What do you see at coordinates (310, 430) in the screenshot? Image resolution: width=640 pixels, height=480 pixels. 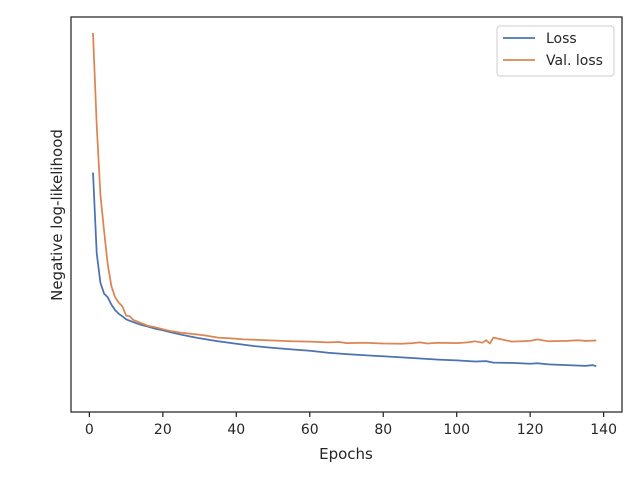 I see `x-tick-label: 60` at bounding box center [310, 430].